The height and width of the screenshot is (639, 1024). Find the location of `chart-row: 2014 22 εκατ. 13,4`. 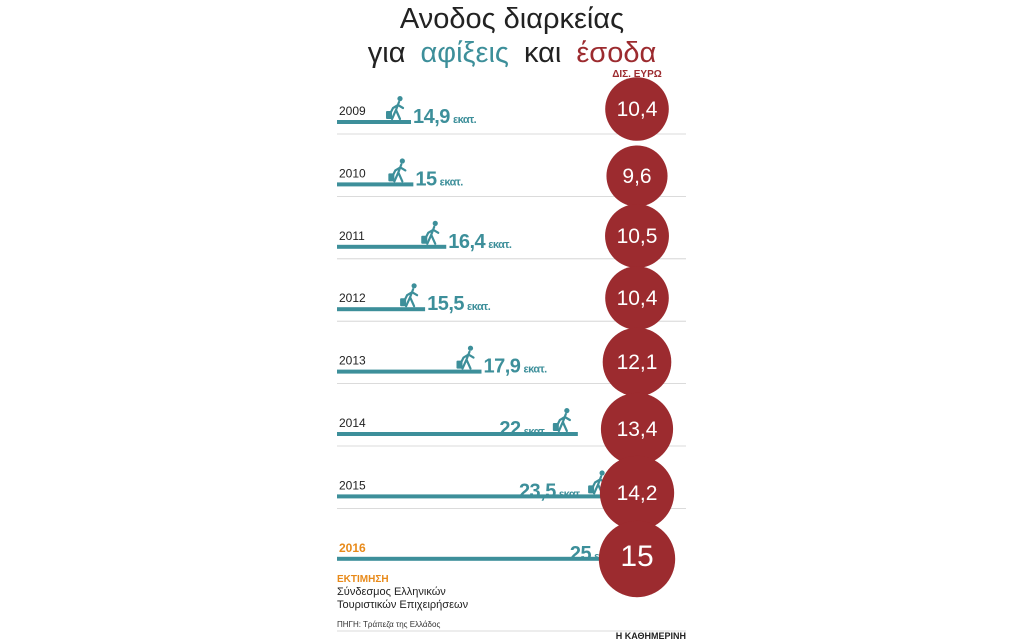

chart-row: 2014 22 εκατ. 13,4 is located at coordinates (511, 429).